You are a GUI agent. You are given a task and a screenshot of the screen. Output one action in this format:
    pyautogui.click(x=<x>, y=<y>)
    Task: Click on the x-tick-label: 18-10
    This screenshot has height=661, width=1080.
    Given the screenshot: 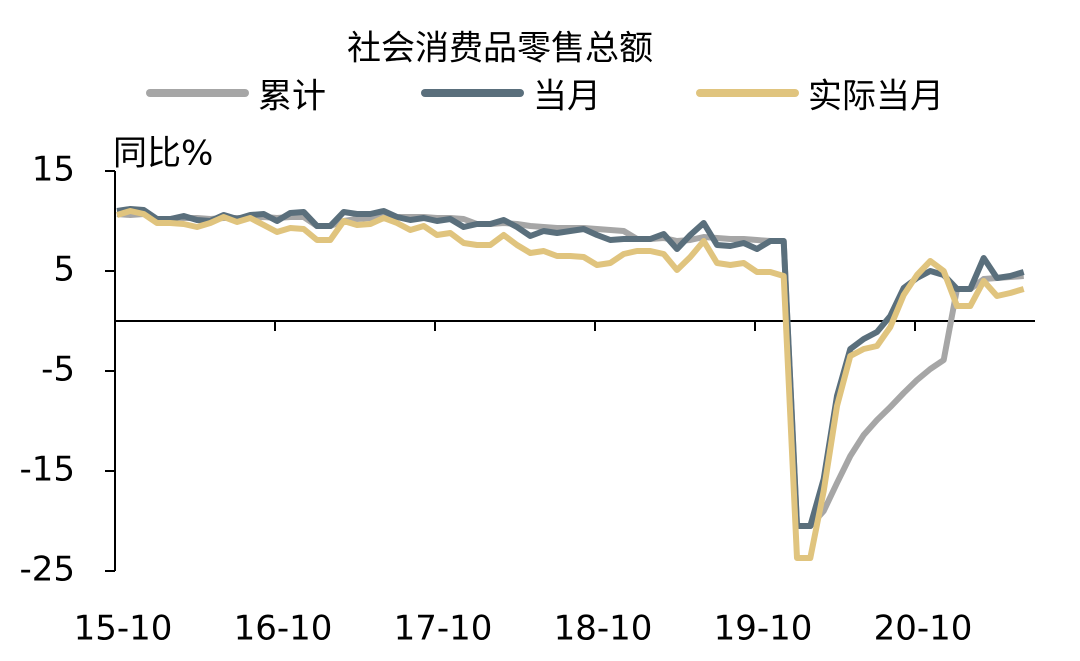 What is the action you would take?
    pyautogui.click(x=603, y=629)
    